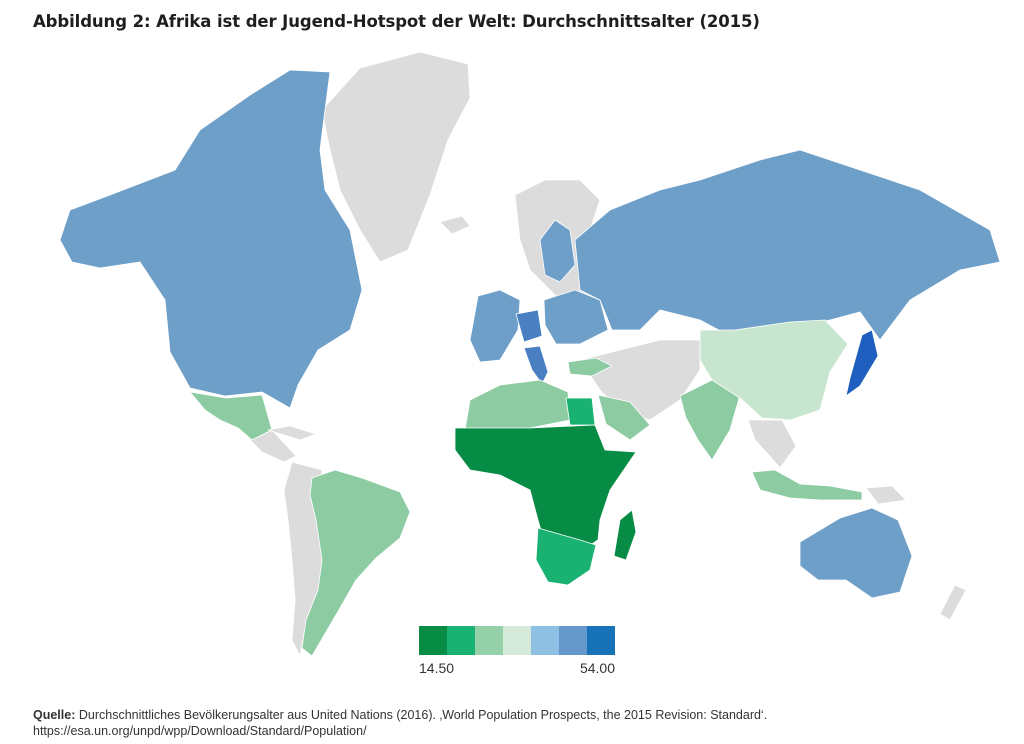 The image size is (1024, 744). Describe the element at coordinates (356, 563) in the screenshot. I see `region-south-america` at that location.